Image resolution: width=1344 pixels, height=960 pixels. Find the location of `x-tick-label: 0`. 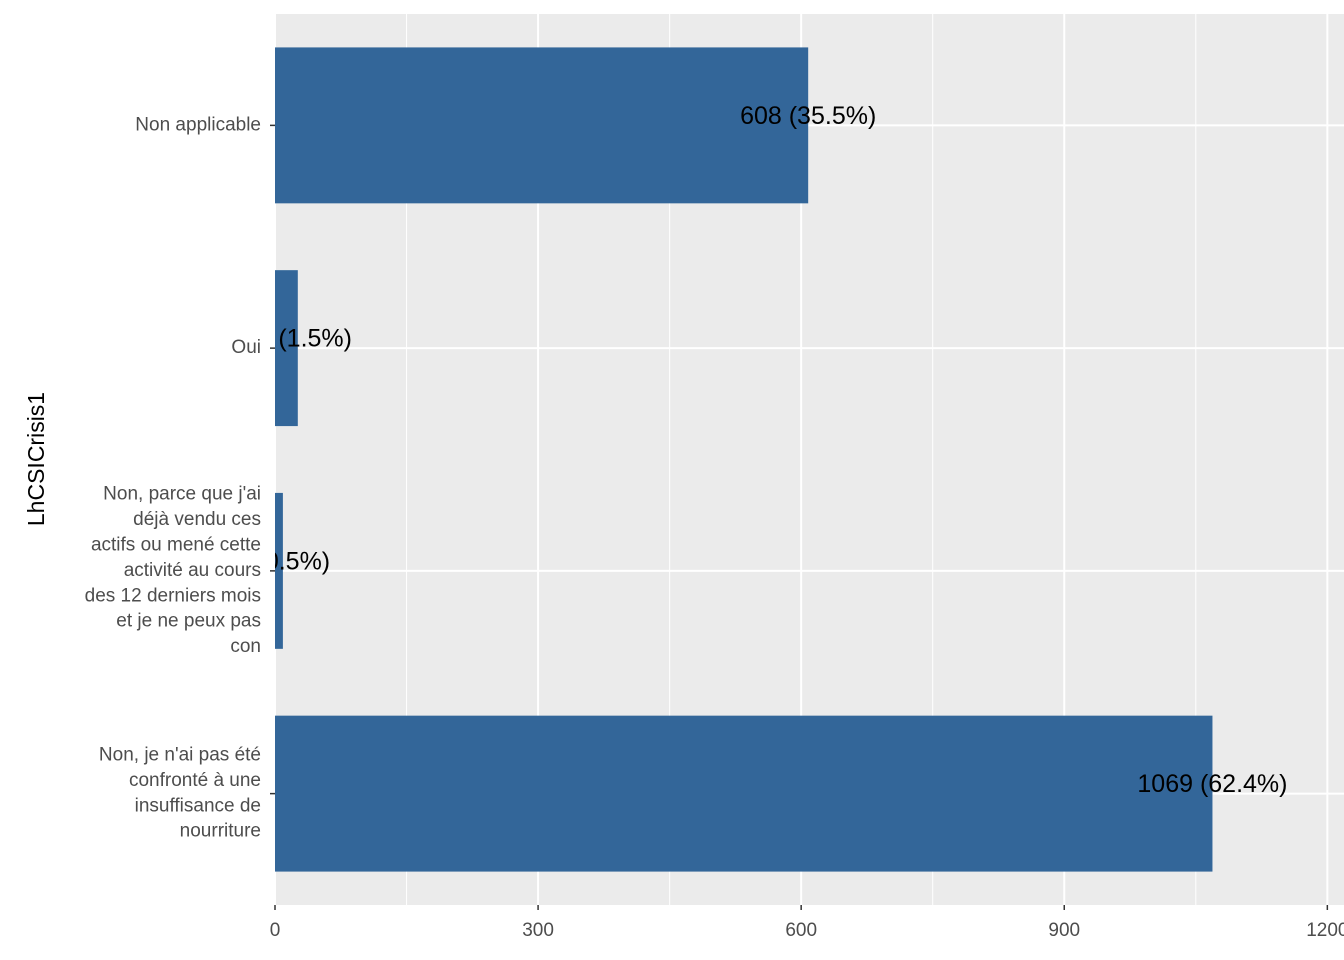

x-tick-label: 0 is located at coordinates (275, 930).